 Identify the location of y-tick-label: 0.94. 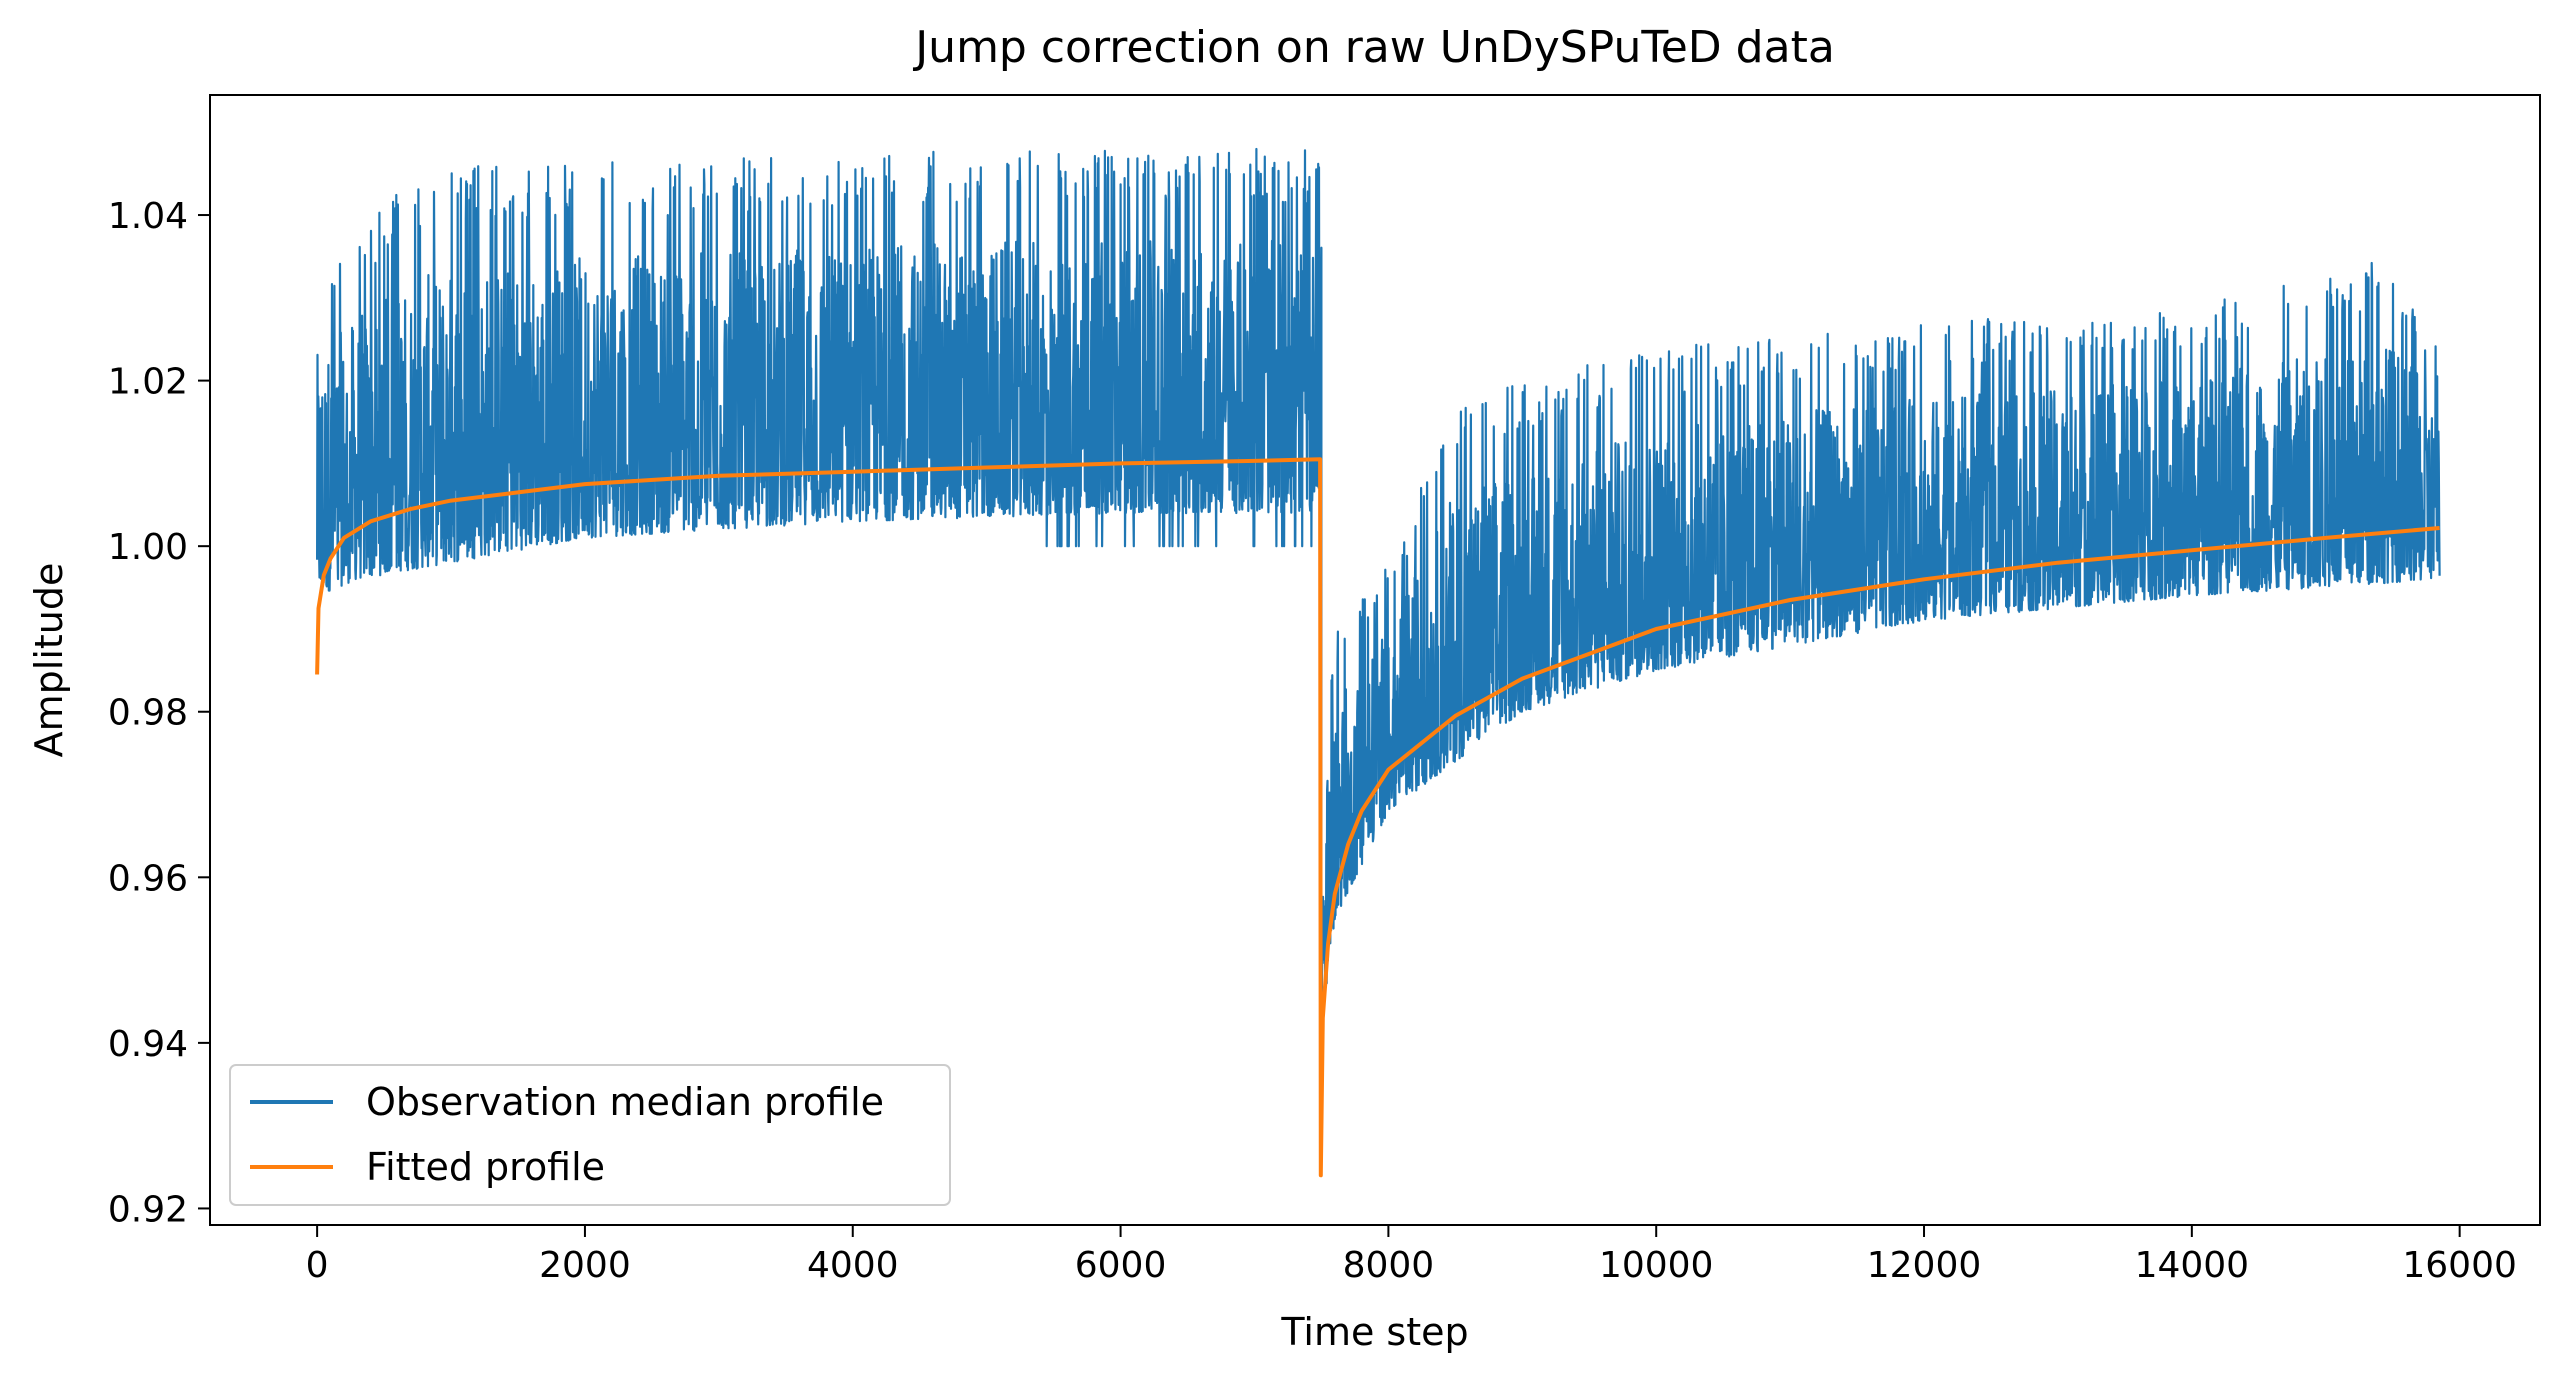
(148, 1044).